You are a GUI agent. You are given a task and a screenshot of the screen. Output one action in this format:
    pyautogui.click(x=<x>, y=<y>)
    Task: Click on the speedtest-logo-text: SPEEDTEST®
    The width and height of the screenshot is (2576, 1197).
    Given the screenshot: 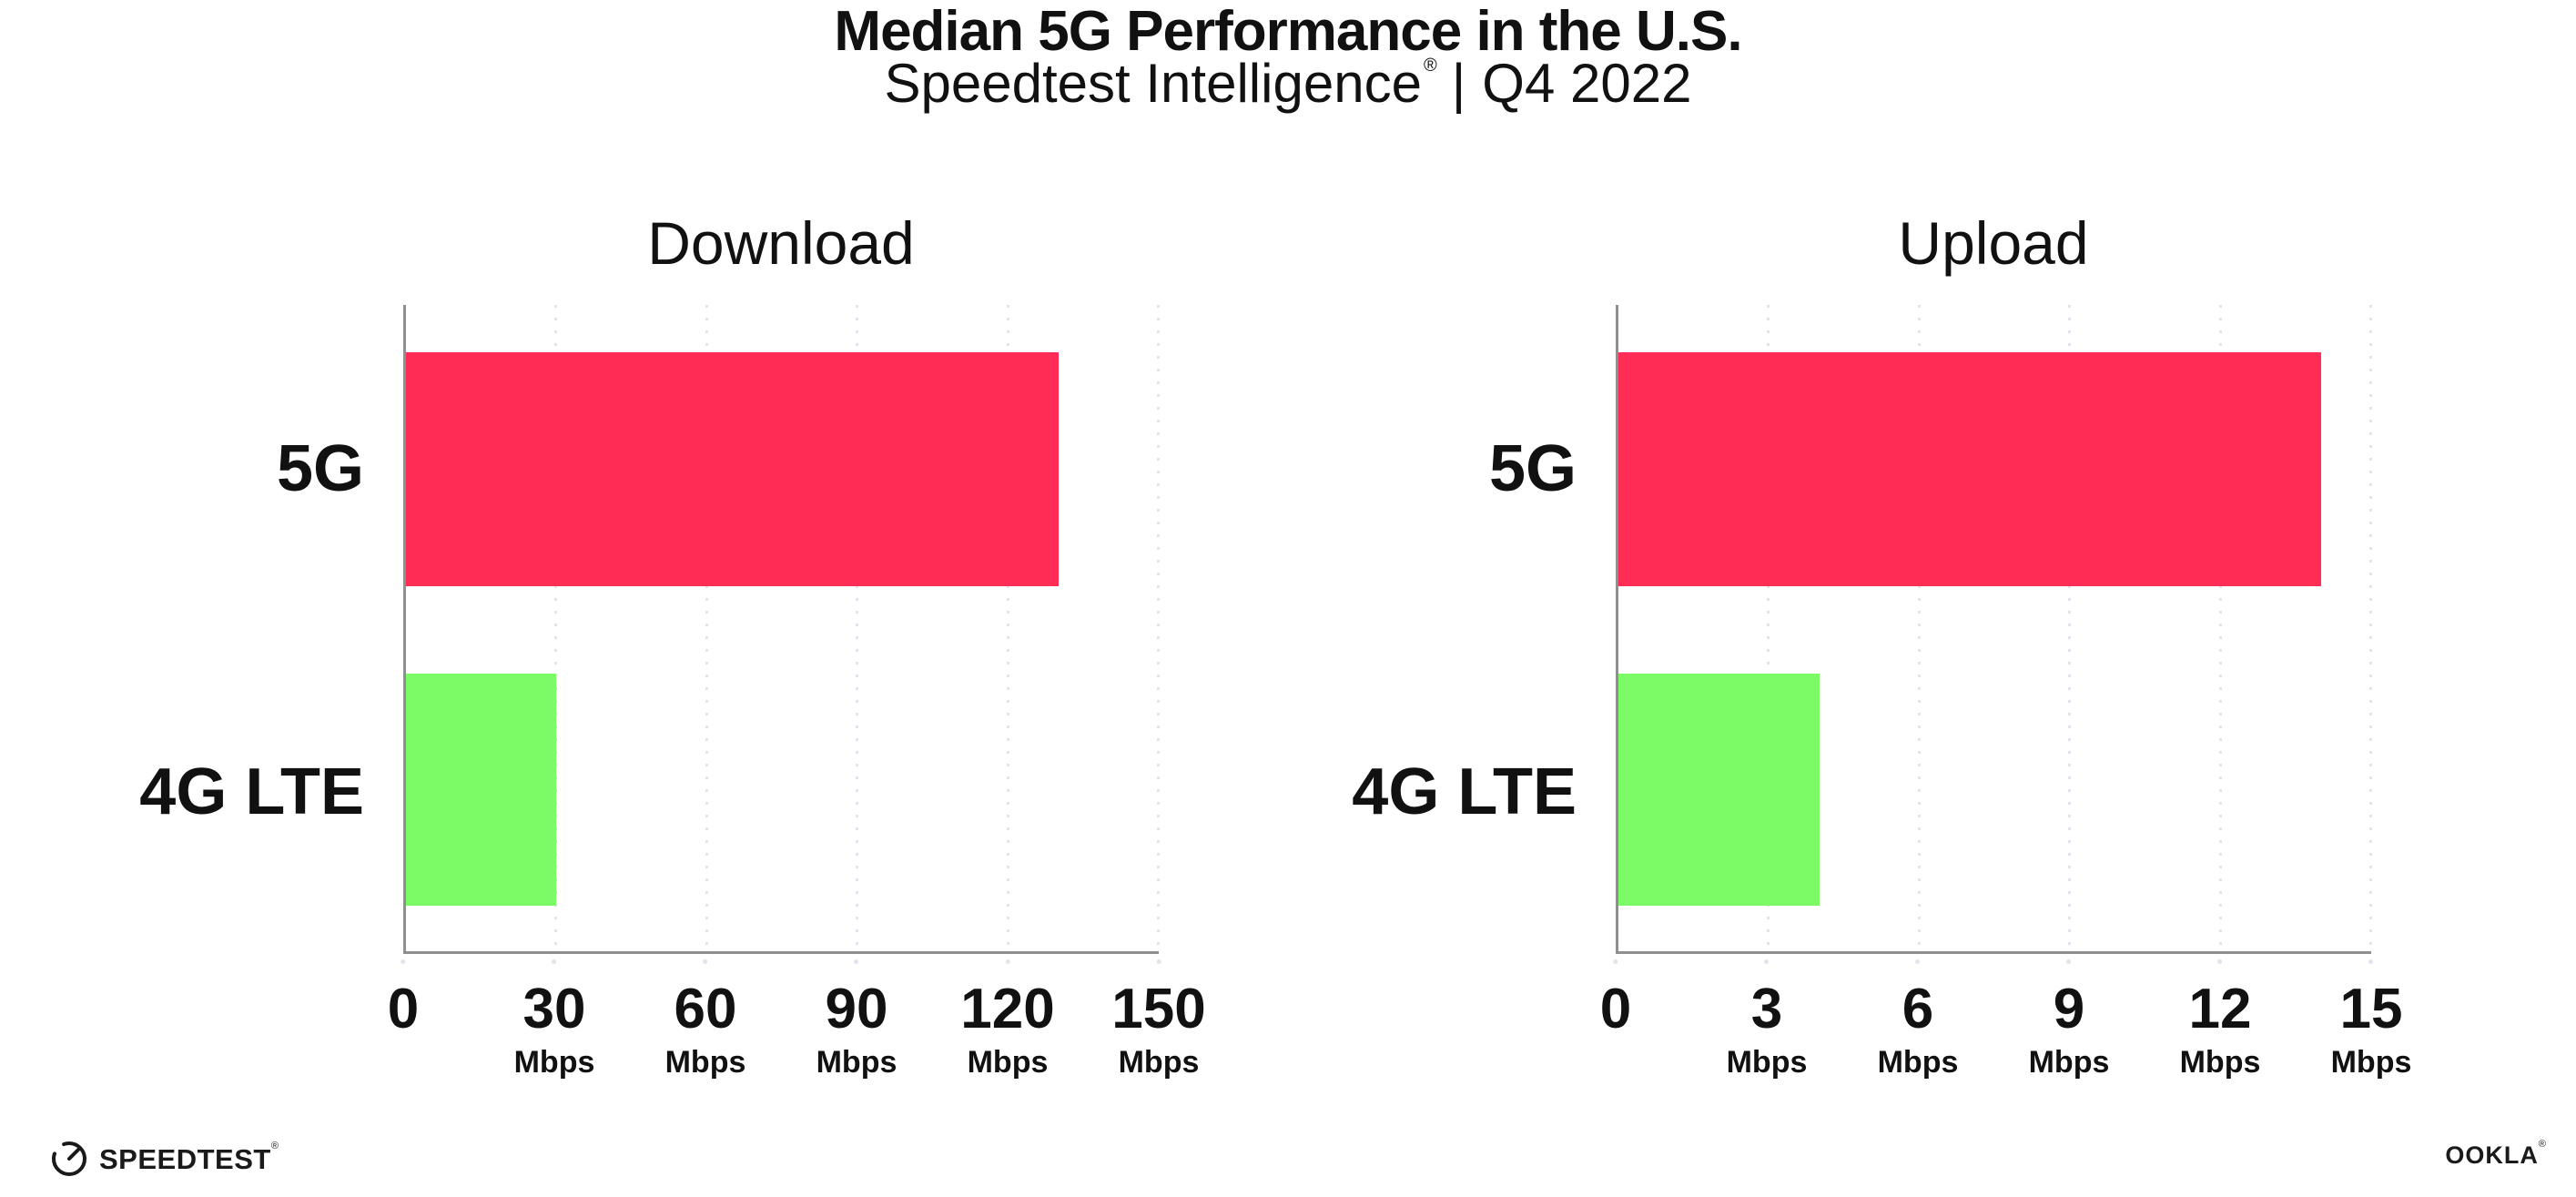 What is the action you would take?
    pyautogui.click(x=189, y=1158)
    